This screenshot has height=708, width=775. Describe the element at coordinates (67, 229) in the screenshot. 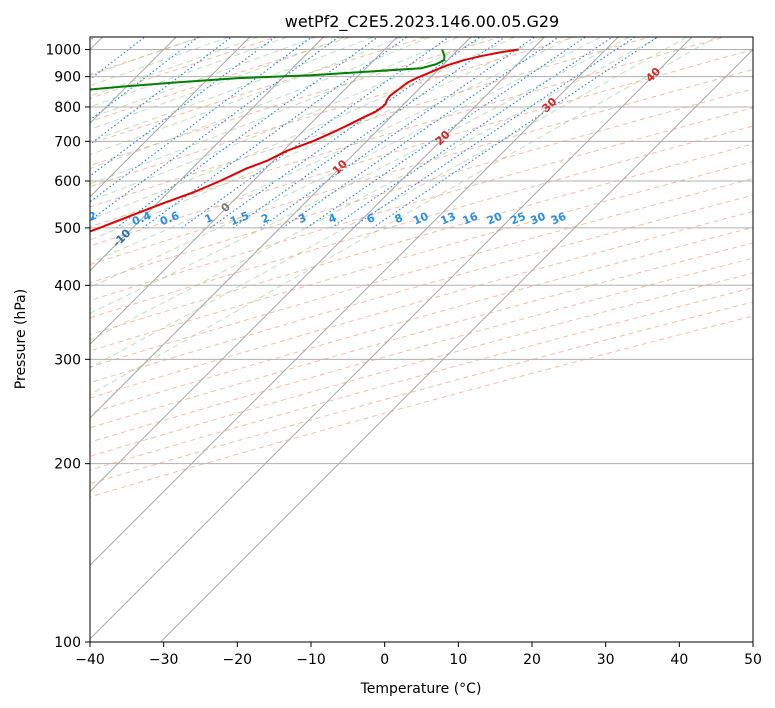

I see `y-tick-label: 500` at that location.